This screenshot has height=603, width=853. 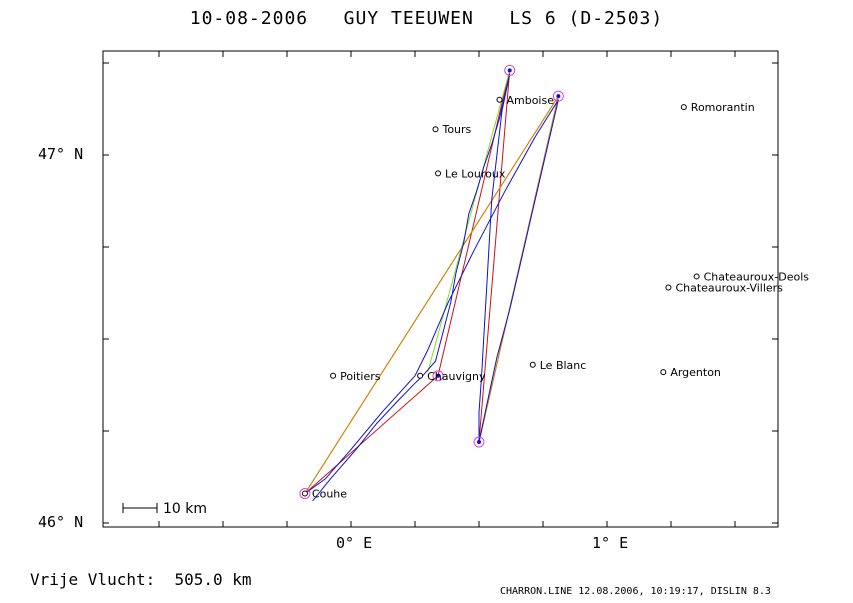 I want to click on free-flight-distance: Vrije Vlucht: 505.0 km, so click(x=141, y=579).